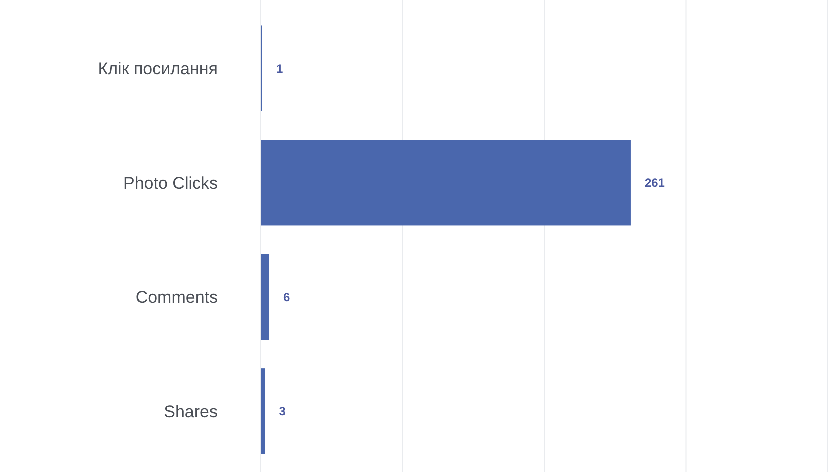 This screenshot has height=472, width=831. I want to click on data-label: 261, so click(655, 183).